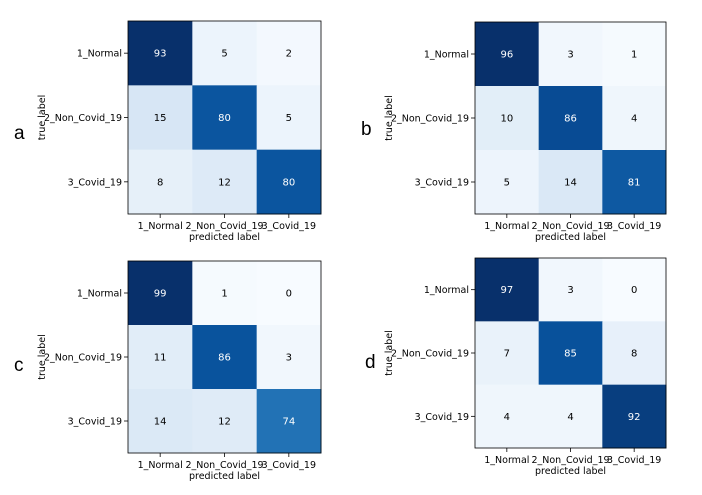 The image size is (702, 495). What do you see at coordinates (19, 365) in the screenshot?
I see `panel-letter-c: c` at bounding box center [19, 365].